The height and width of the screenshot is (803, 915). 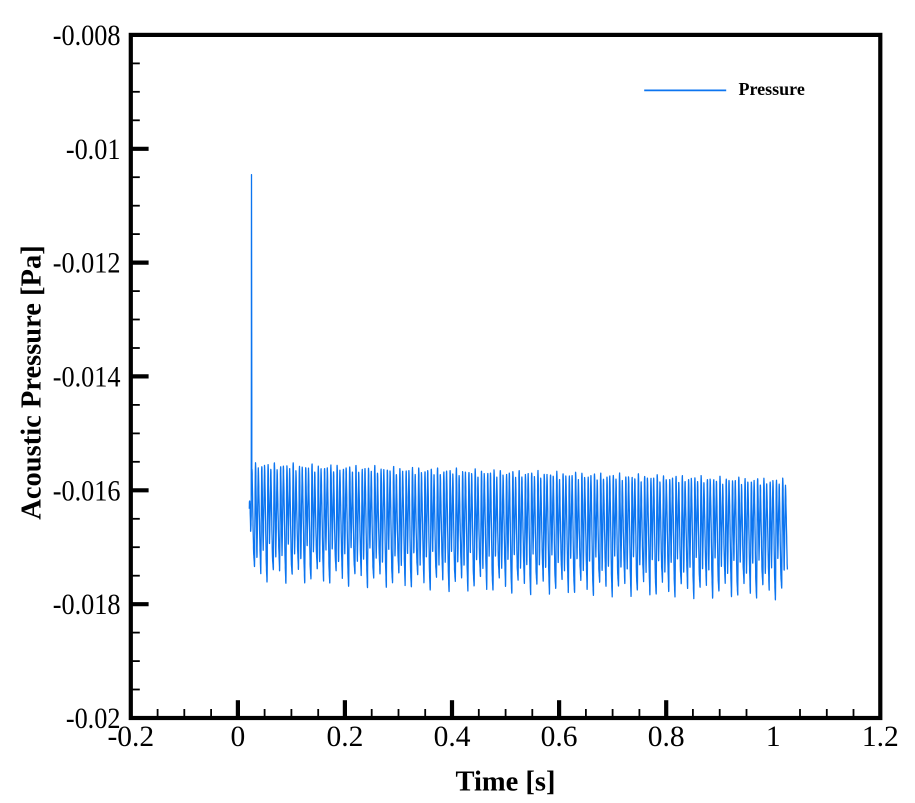 What do you see at coordinates (238, 737) in the screenshot?
I see `svg-text: 0` at bounding box center [238, 737].